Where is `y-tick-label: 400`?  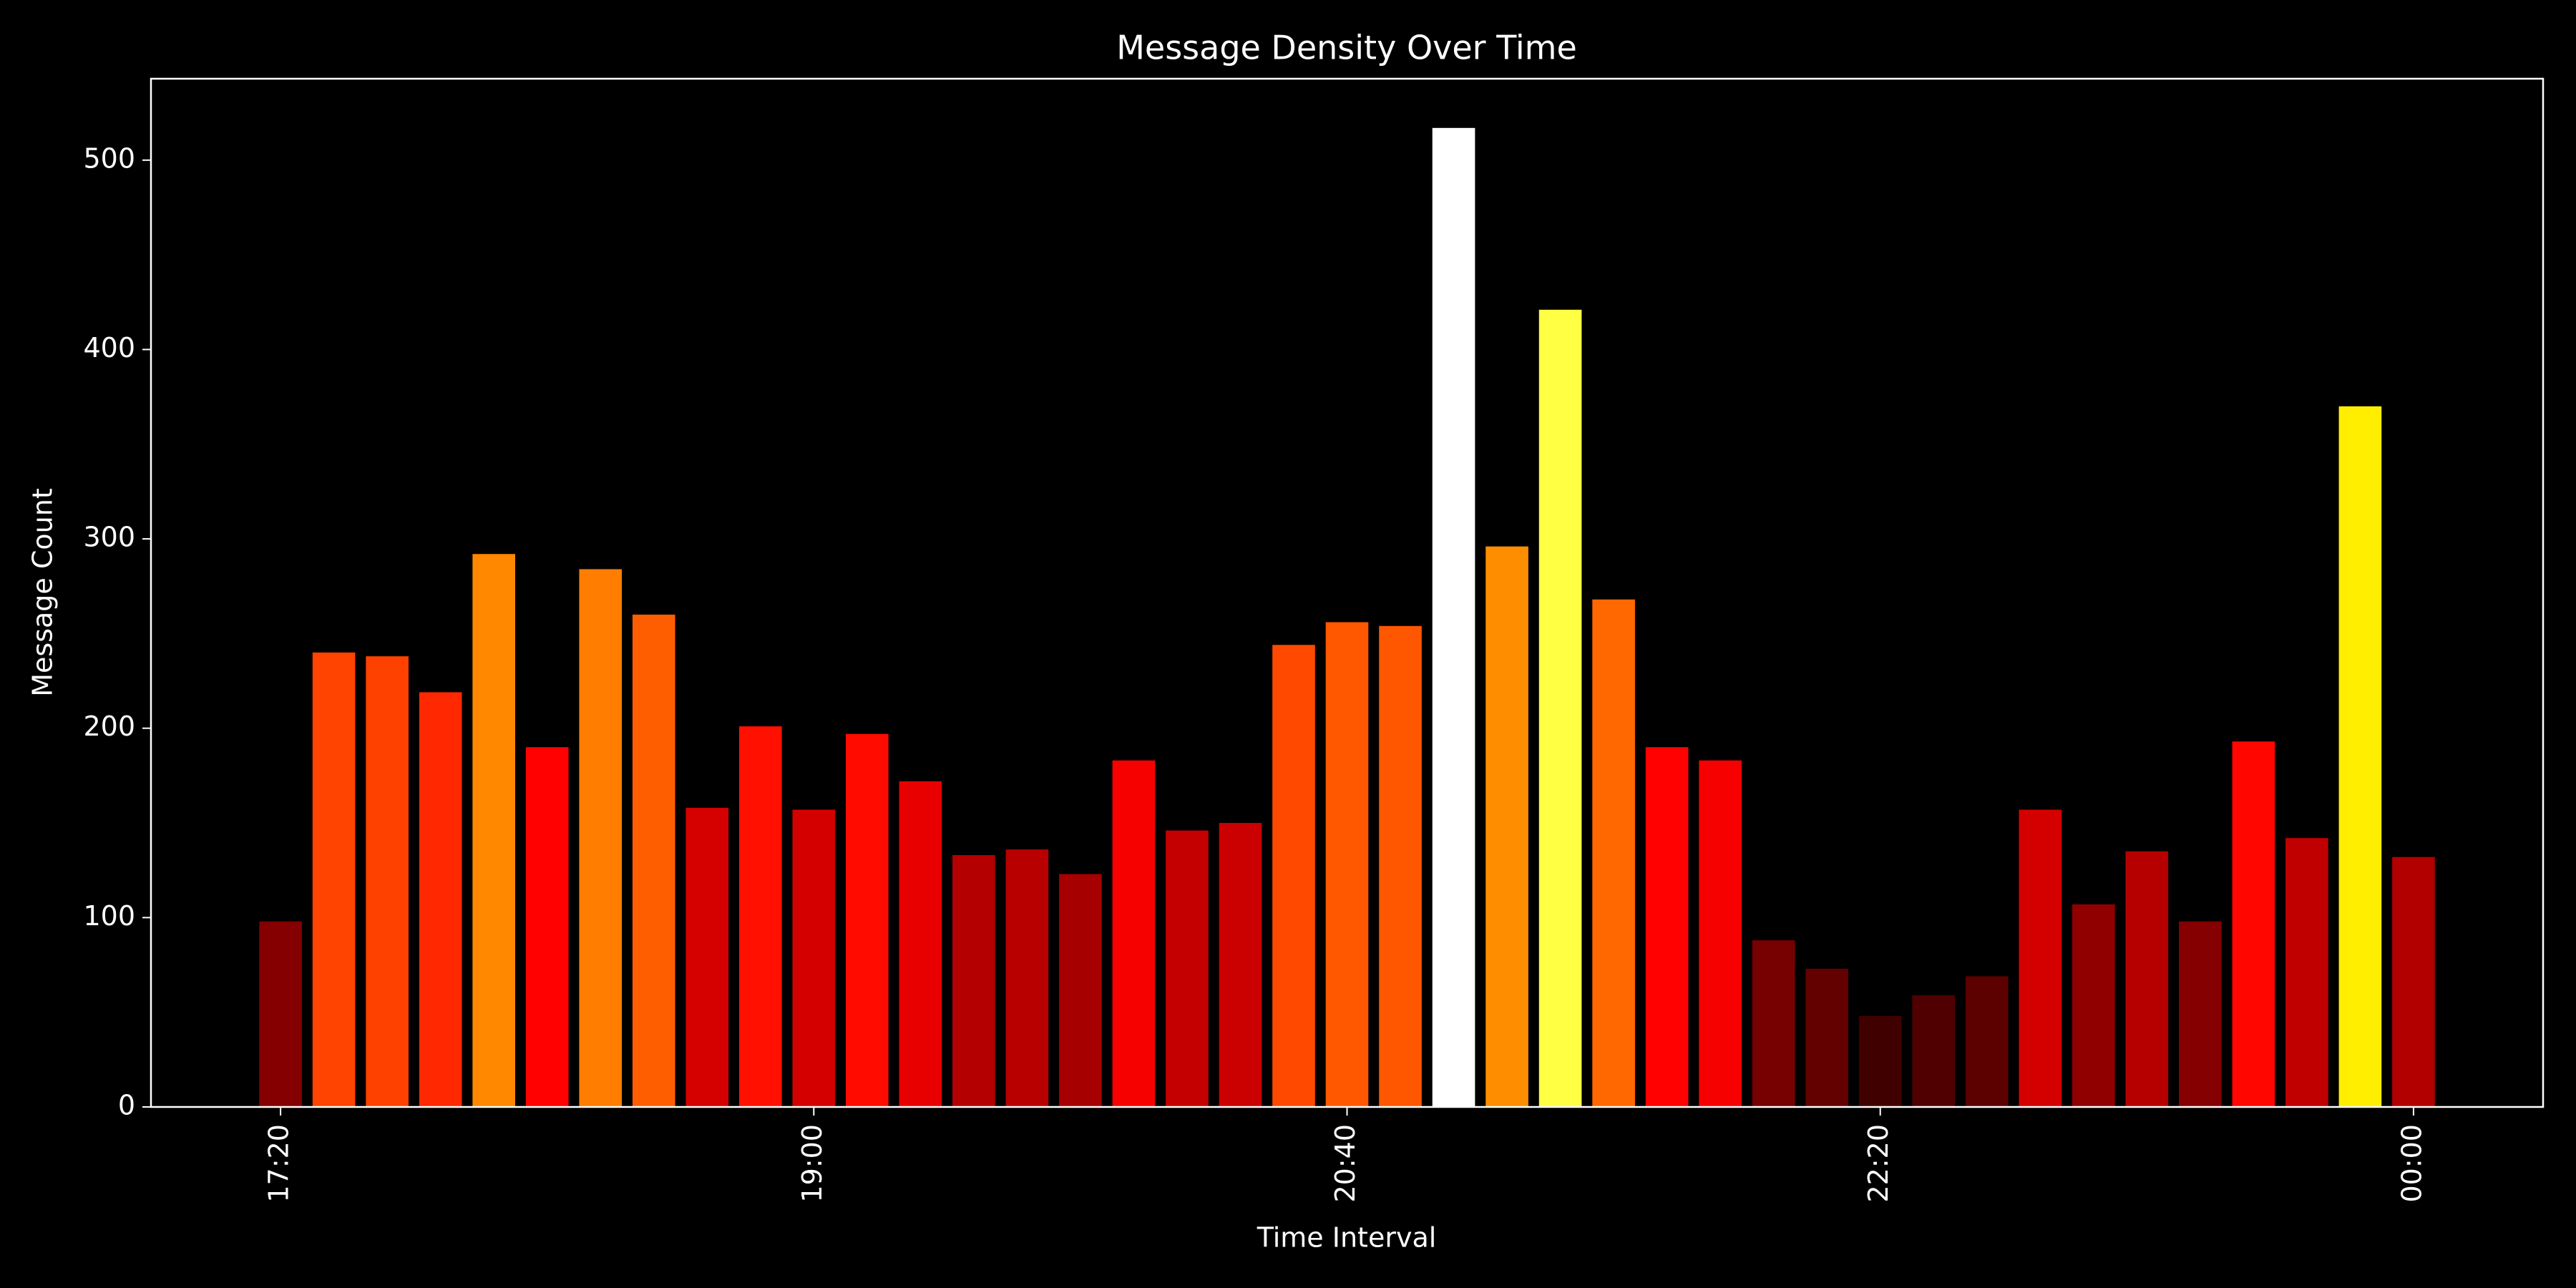
y-tick-label: 400 is located at coordinates (109, 348).